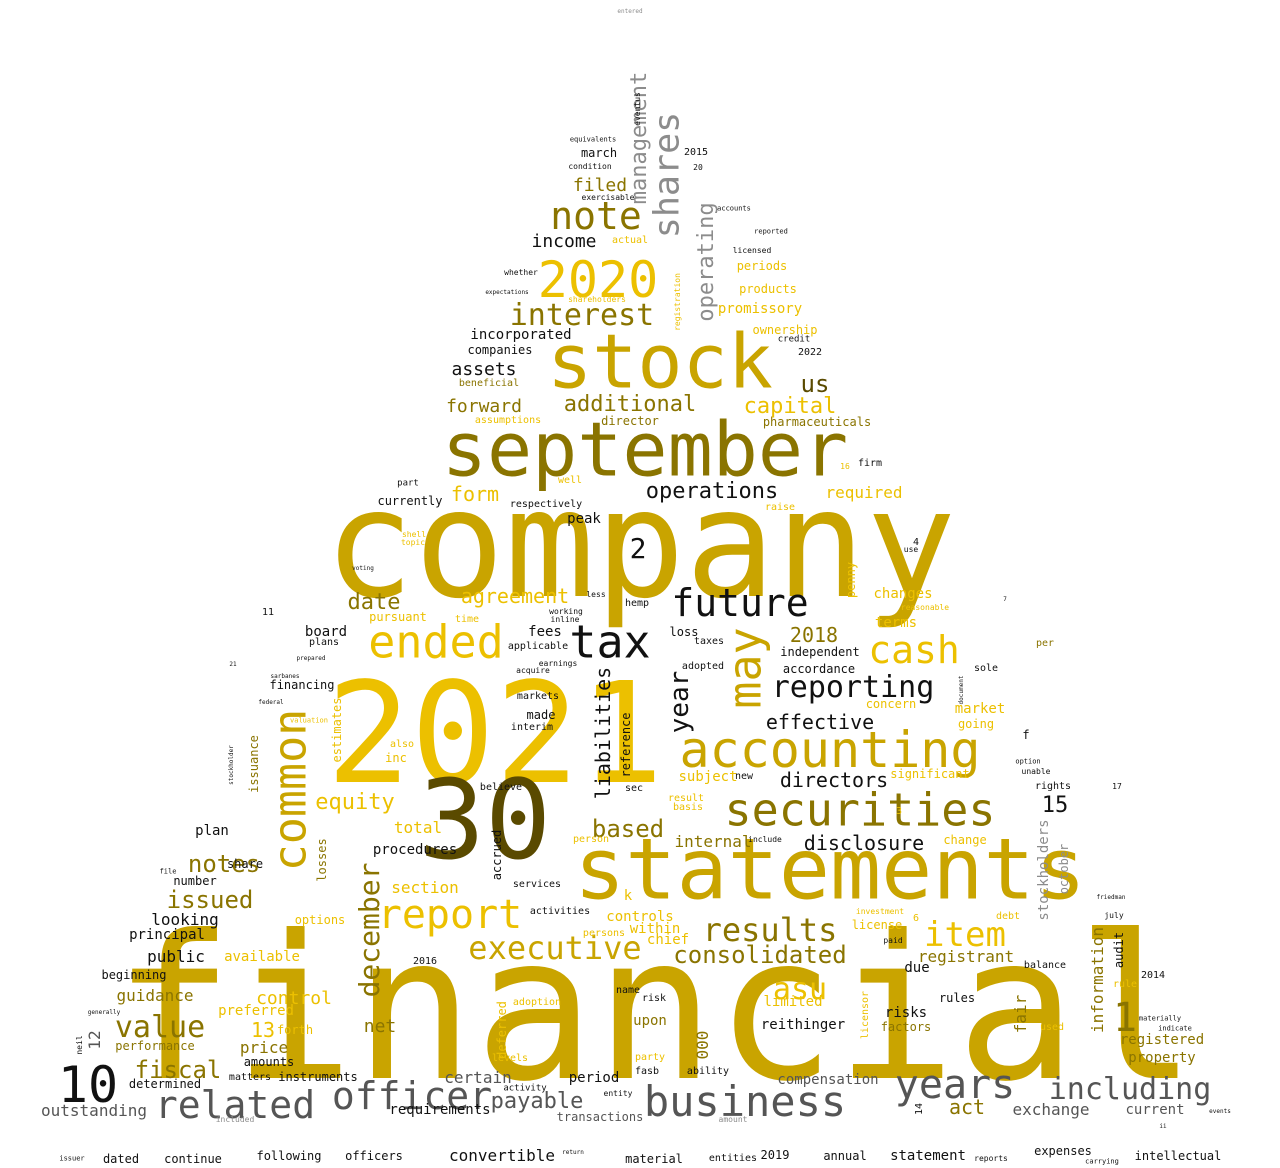  Describe the element at coordinates (603, 733) in the screenshot. I see `word-liabilities: liabilities` at that location.